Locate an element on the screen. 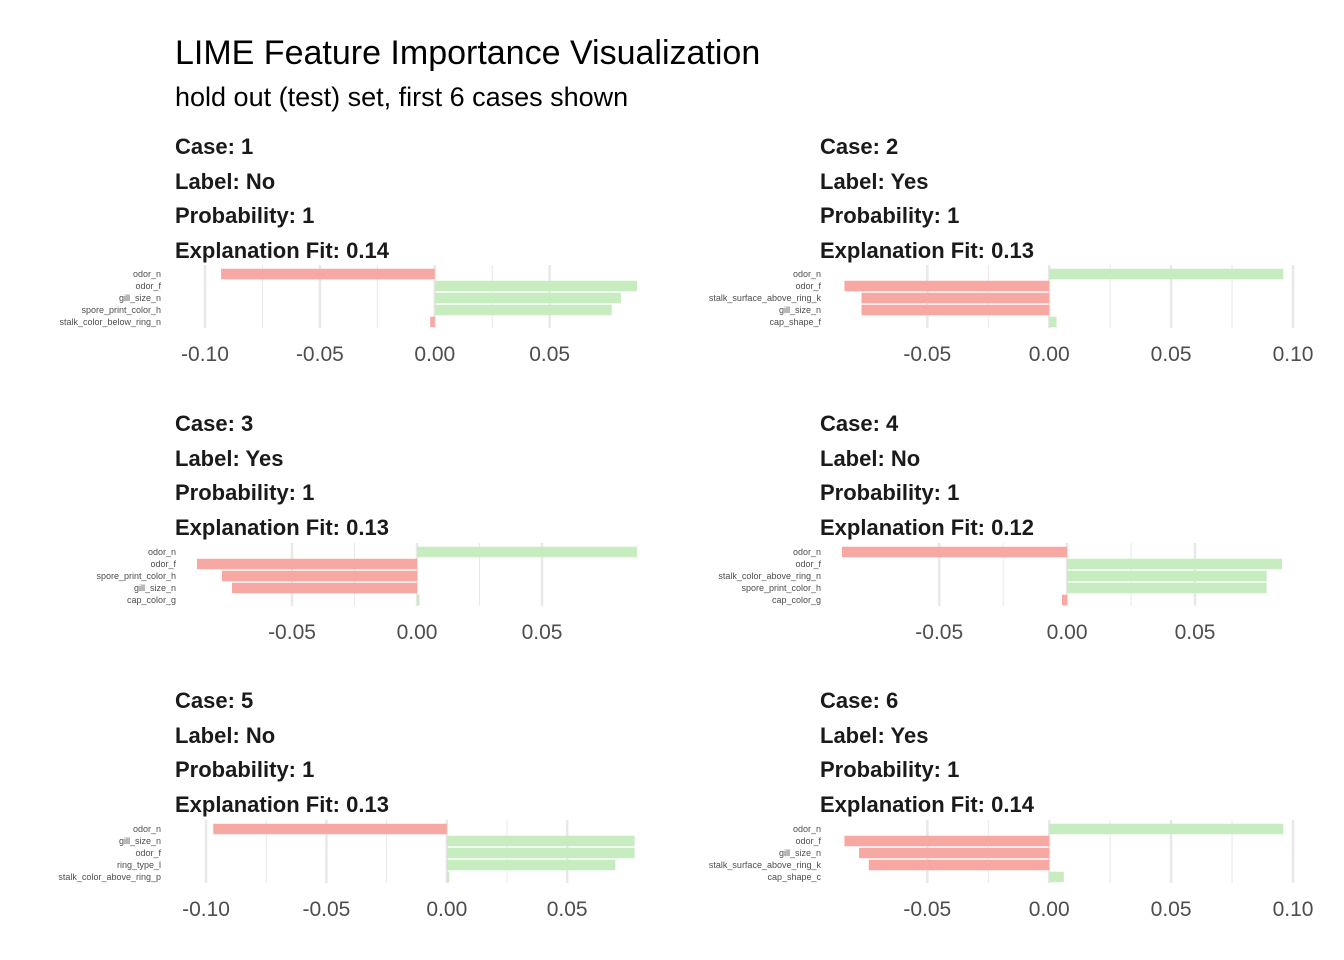  feature-label: stalk_color_below_ring_n is located at coordinates (110, 322).